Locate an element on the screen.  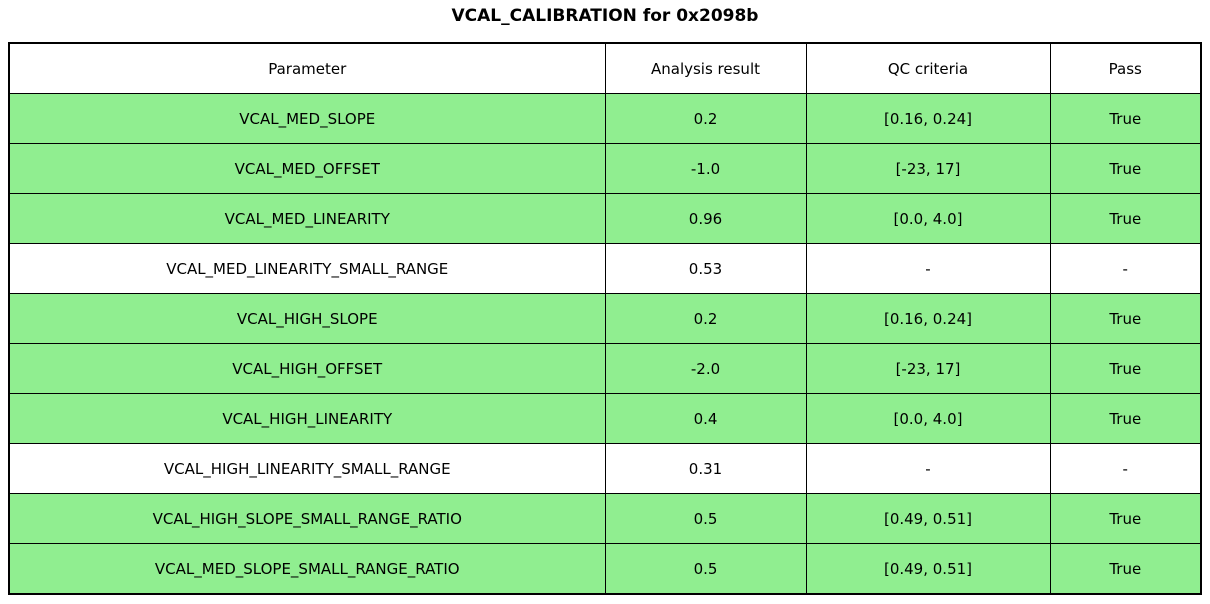
column-header-qc-criteria: QC criteria is located at coordinates (928, 68).